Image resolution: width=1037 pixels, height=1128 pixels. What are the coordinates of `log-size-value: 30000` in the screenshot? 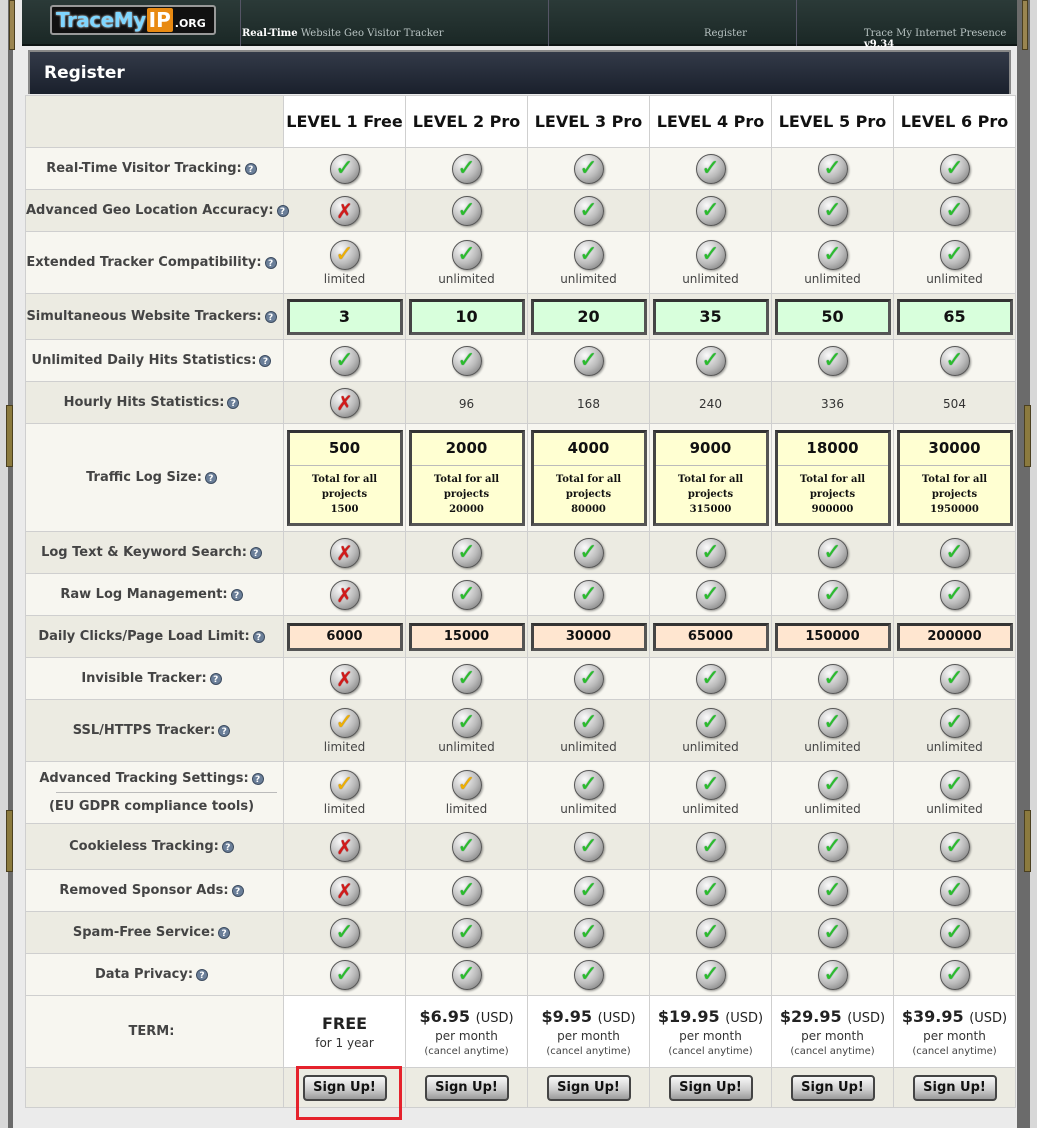 It's located at (954, 449).